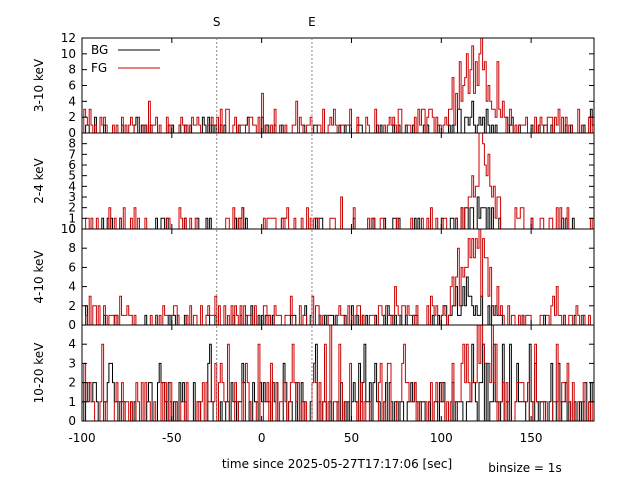  What do you see at coordinates (72, 176) in the screenshot?
I see `y-tick-label: 5` at bounding box center [72, 176].